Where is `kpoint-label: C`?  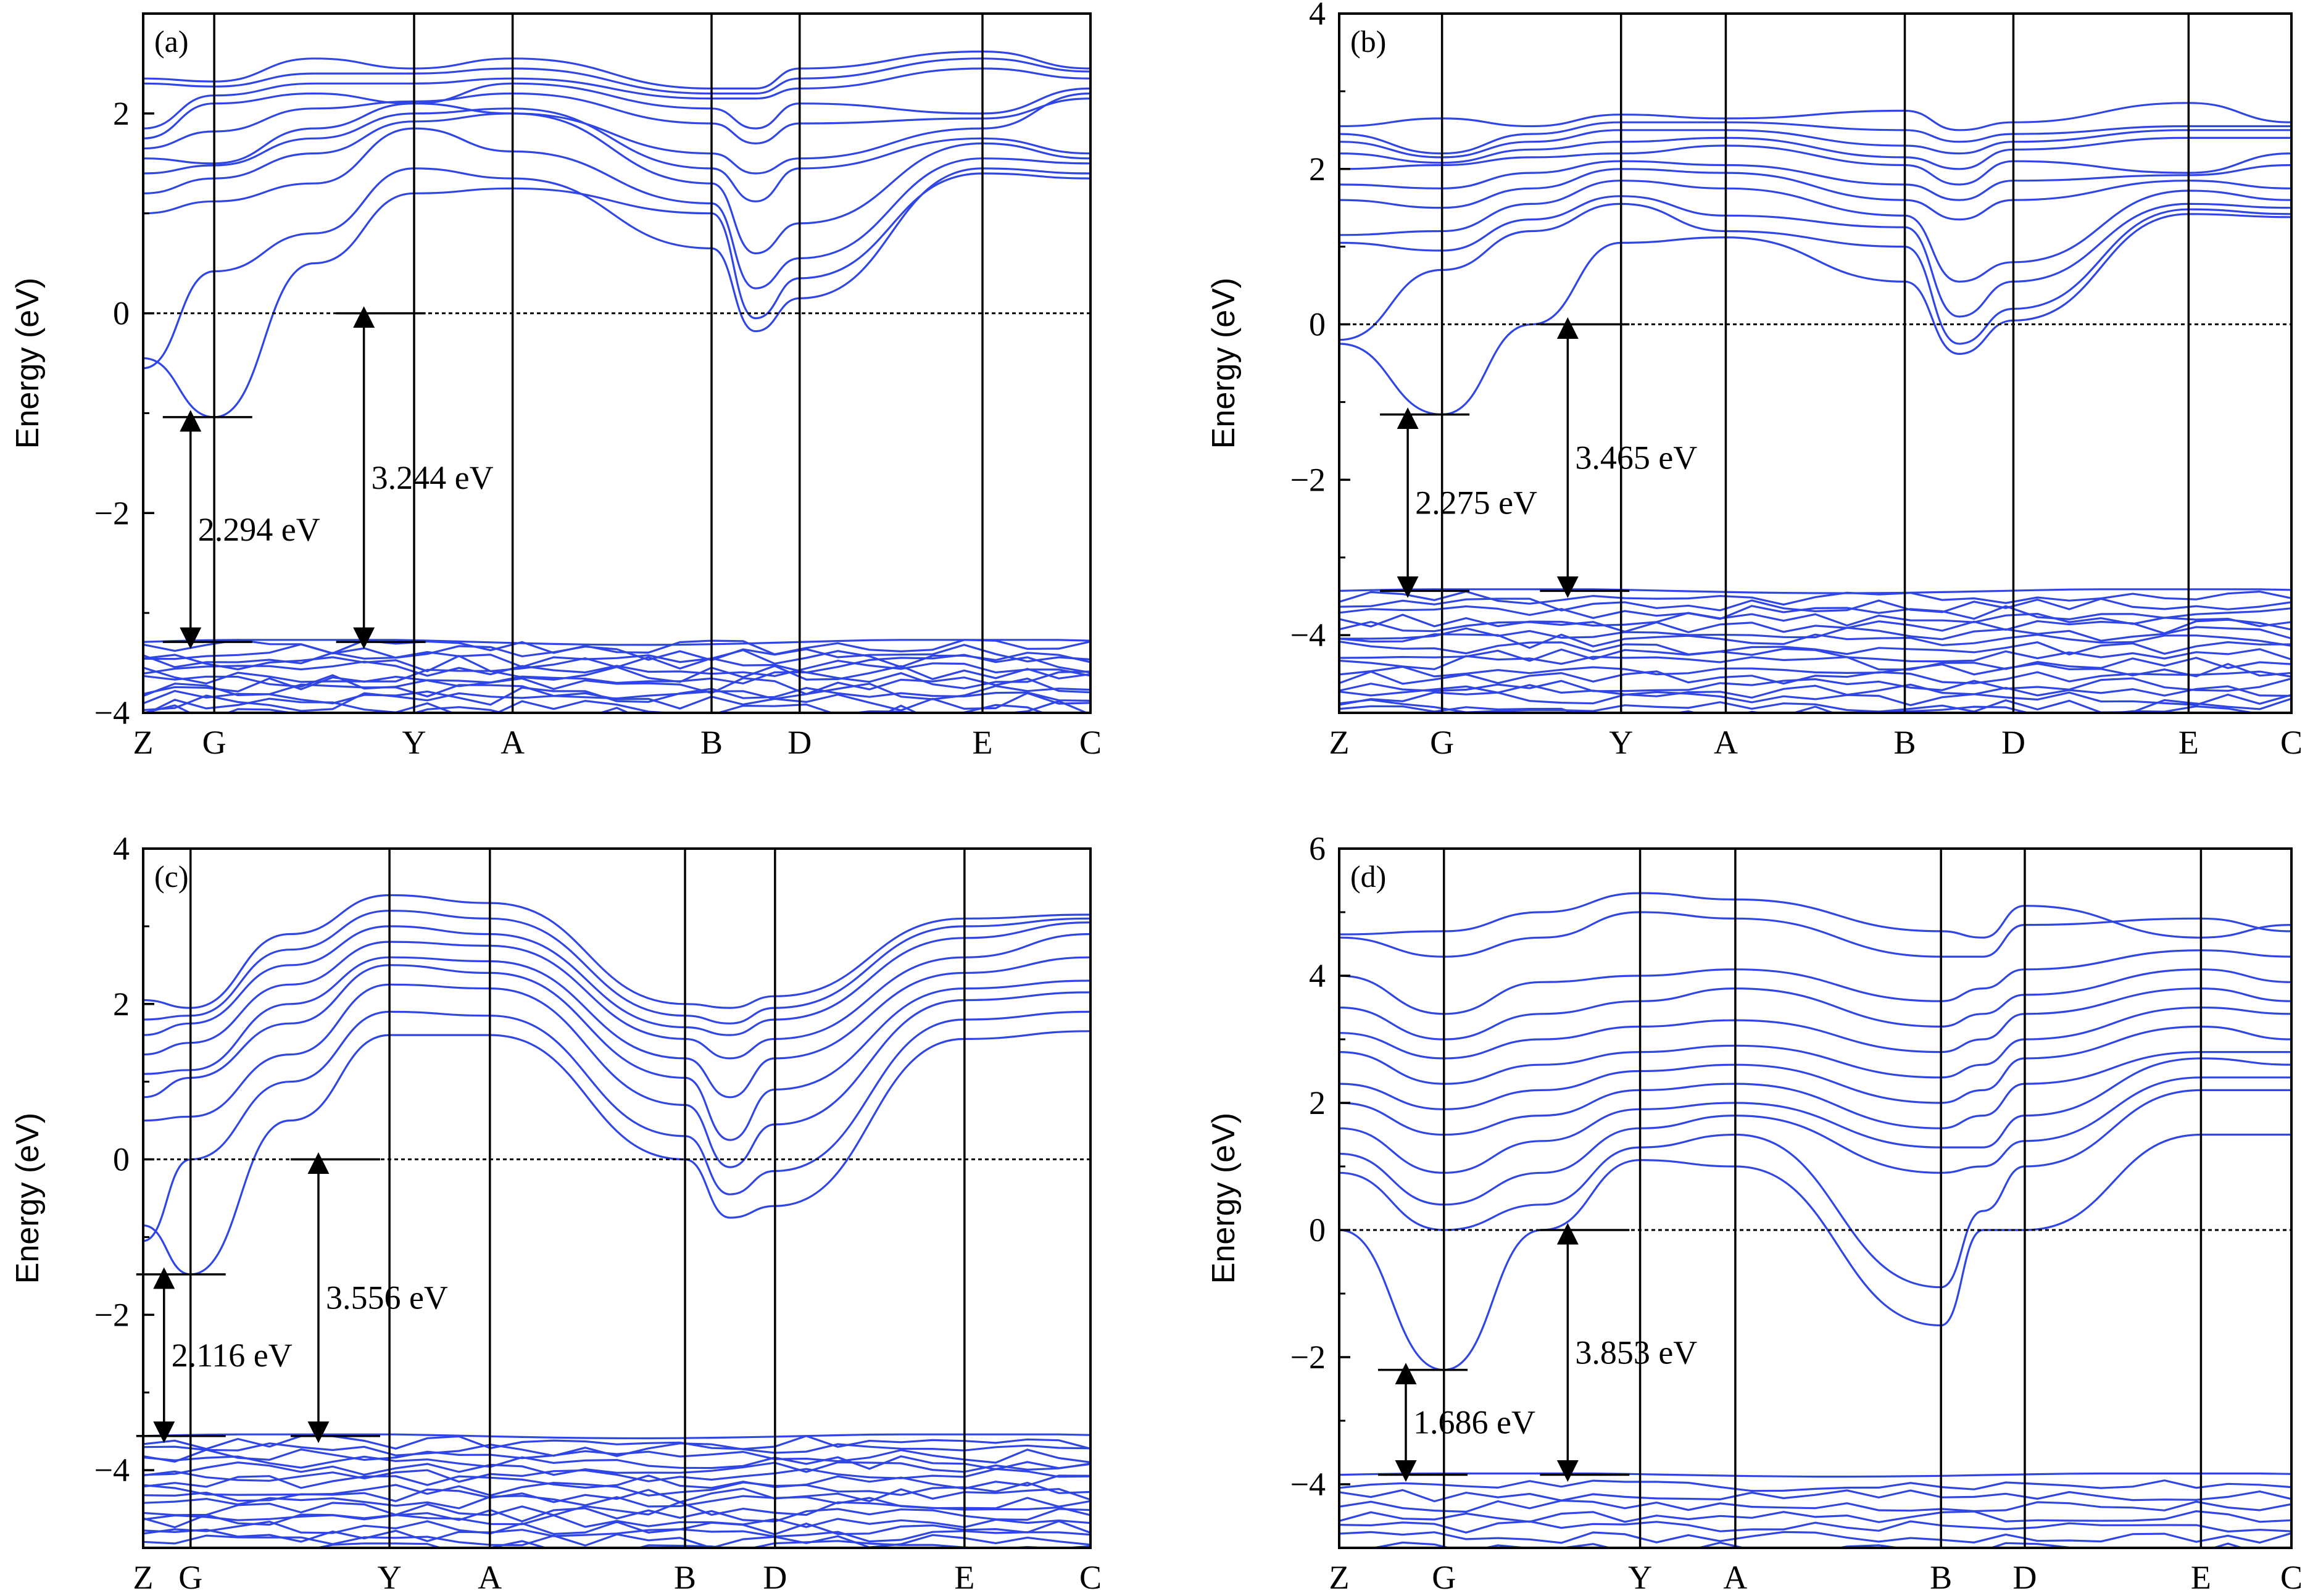
kpoint-label: C is located at coordinates (2291, 1576).